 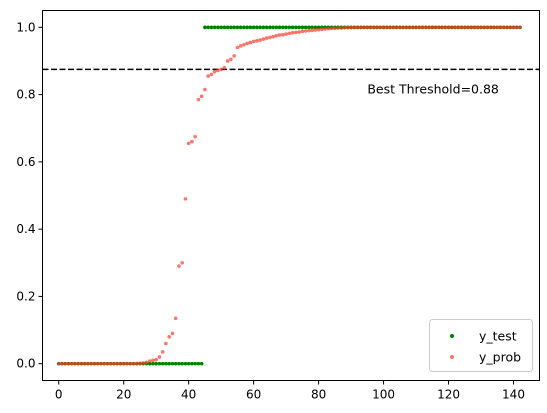 I want to click on y-tick-label: 0.2, so click(x=25, y=296).